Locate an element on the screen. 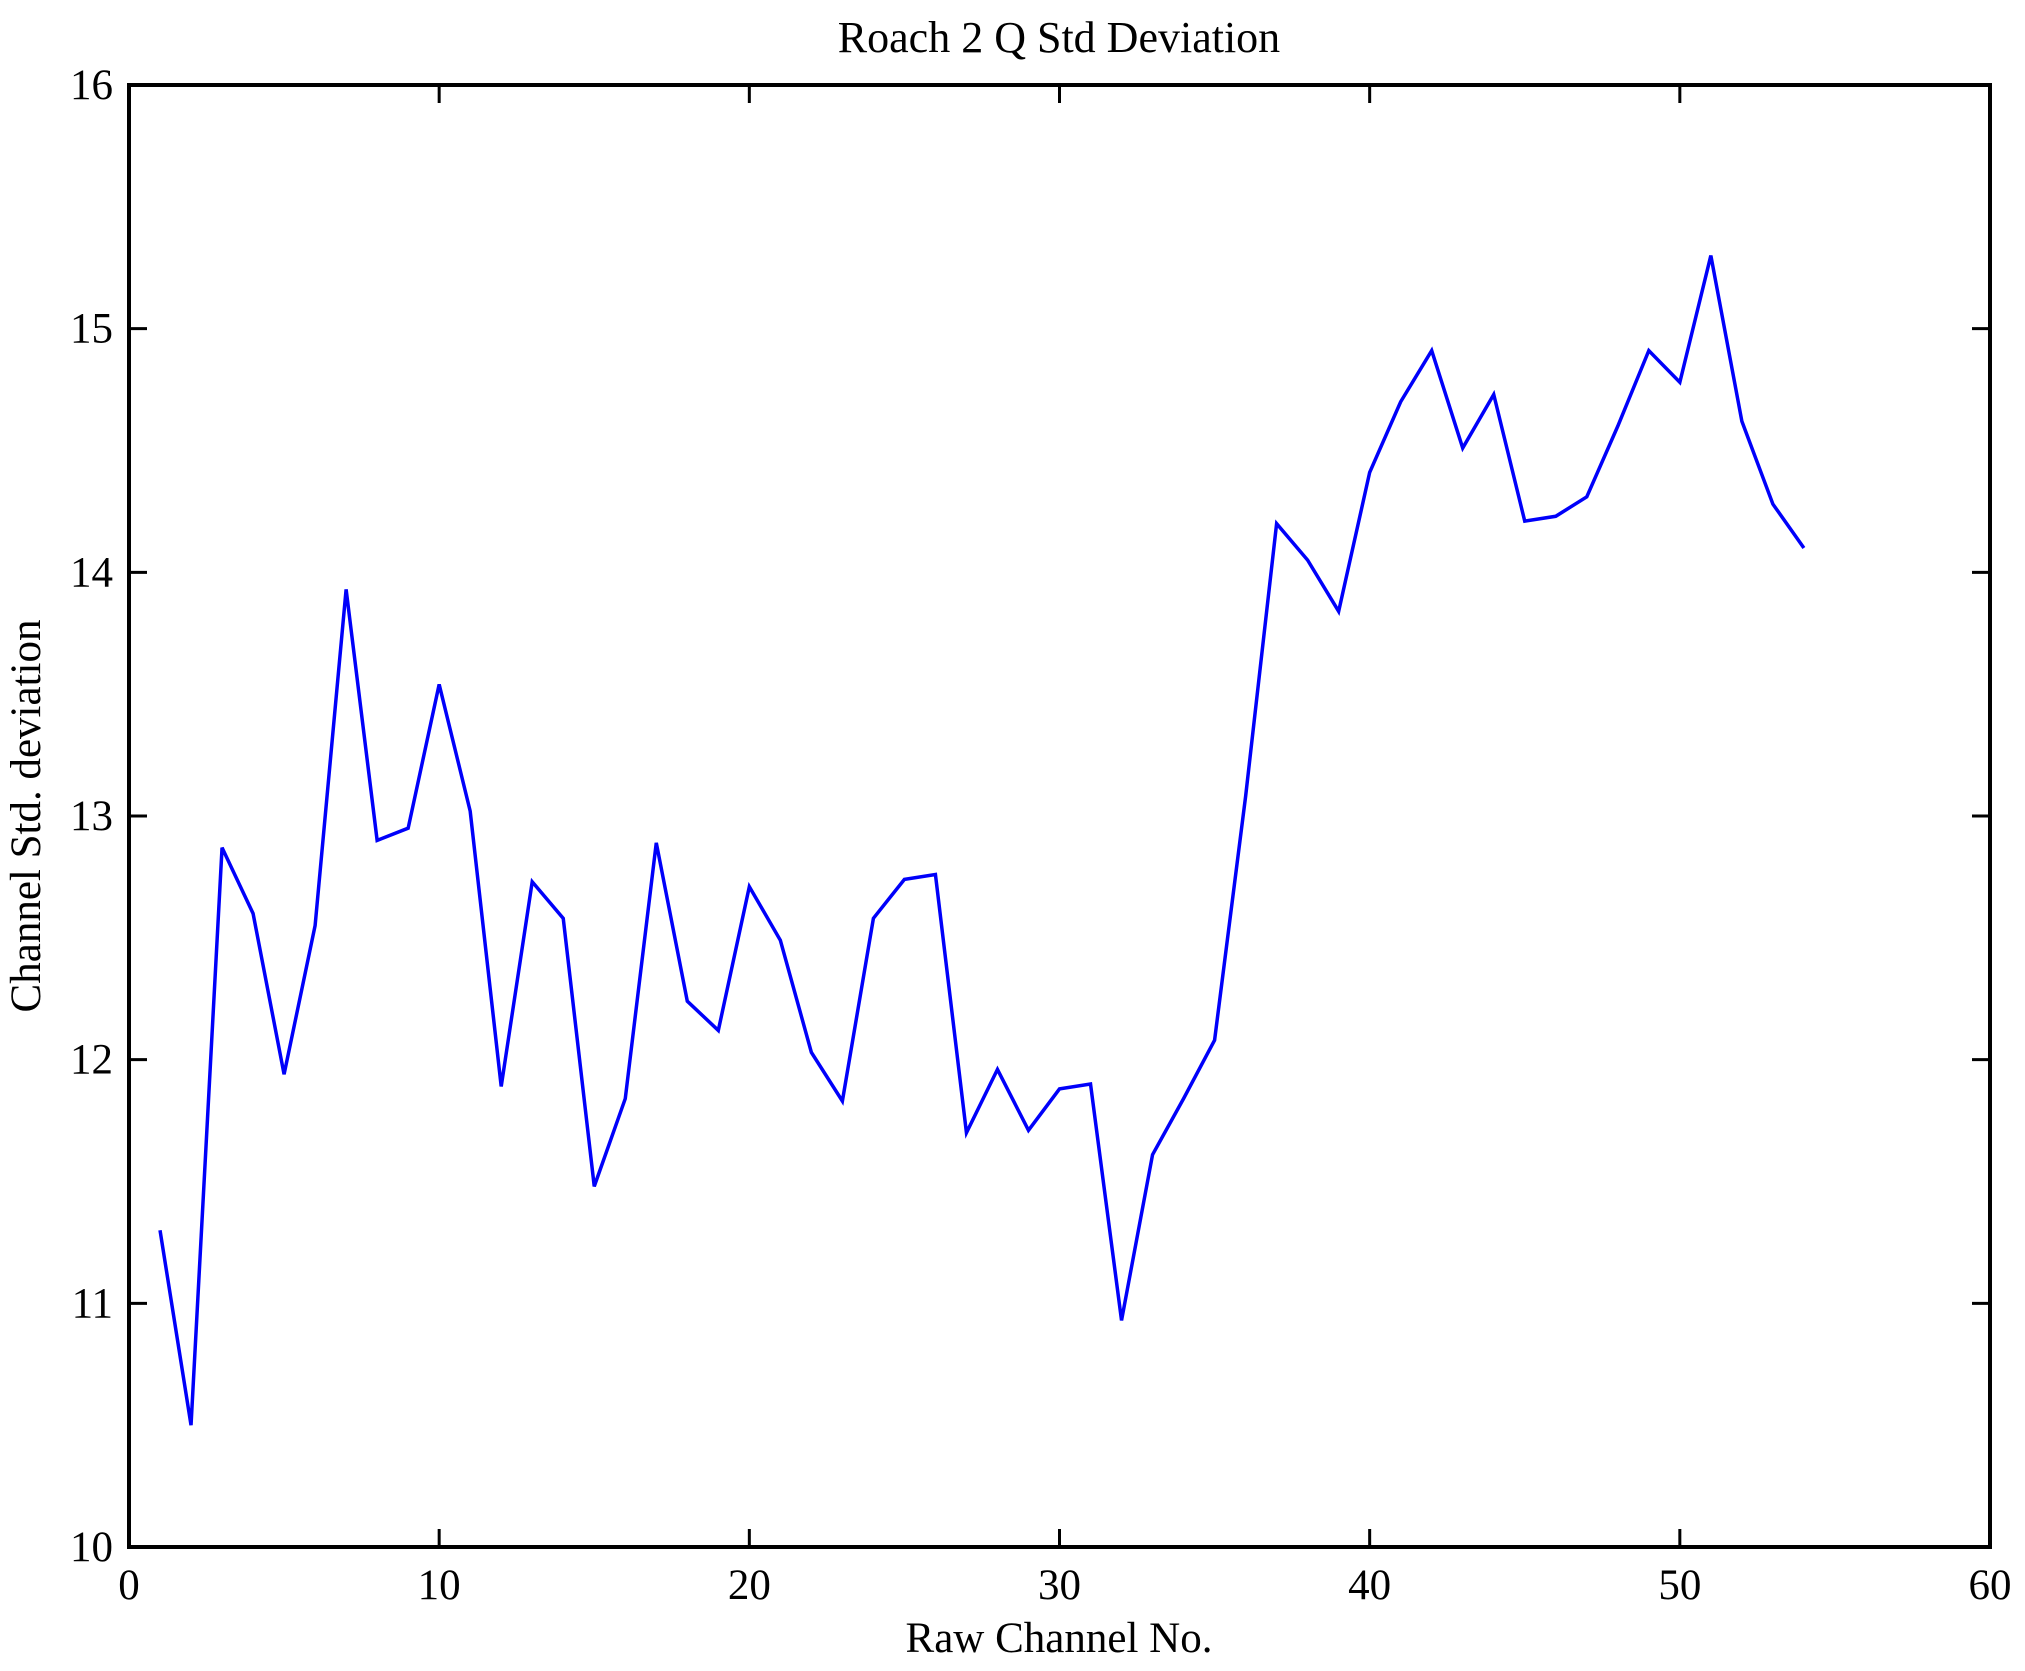 The image size is (2025, 1671). y-tick-label: 13 is located at coordinates (91, 816).